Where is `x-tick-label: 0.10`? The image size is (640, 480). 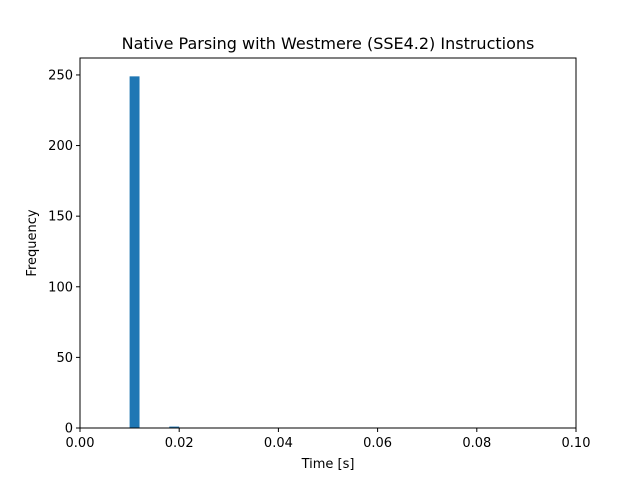 x-tick-label: 0.10 is located at coordinates (576, 443).